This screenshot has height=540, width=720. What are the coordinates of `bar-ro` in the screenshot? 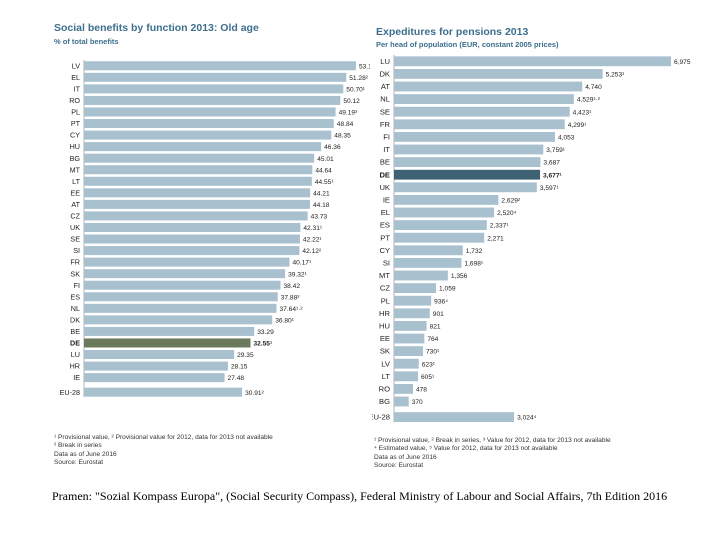 It's located at (212, 100).